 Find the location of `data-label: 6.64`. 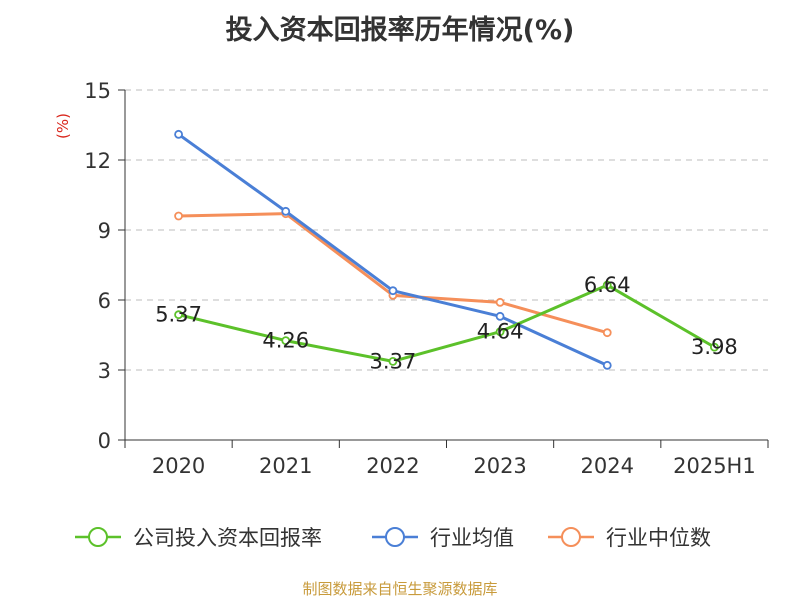

data-label: 6.64 is located at coordinates (607, 285).